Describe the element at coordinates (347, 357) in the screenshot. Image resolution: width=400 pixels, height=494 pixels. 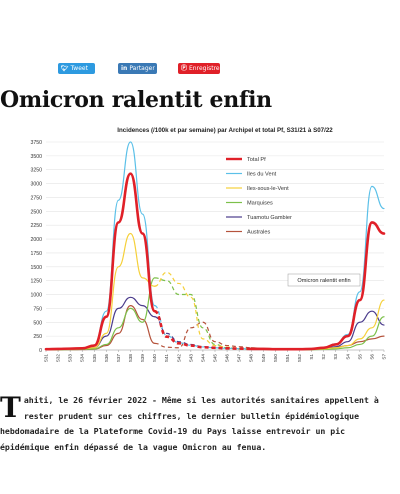
I see `x-tick-label: S4` at that location.